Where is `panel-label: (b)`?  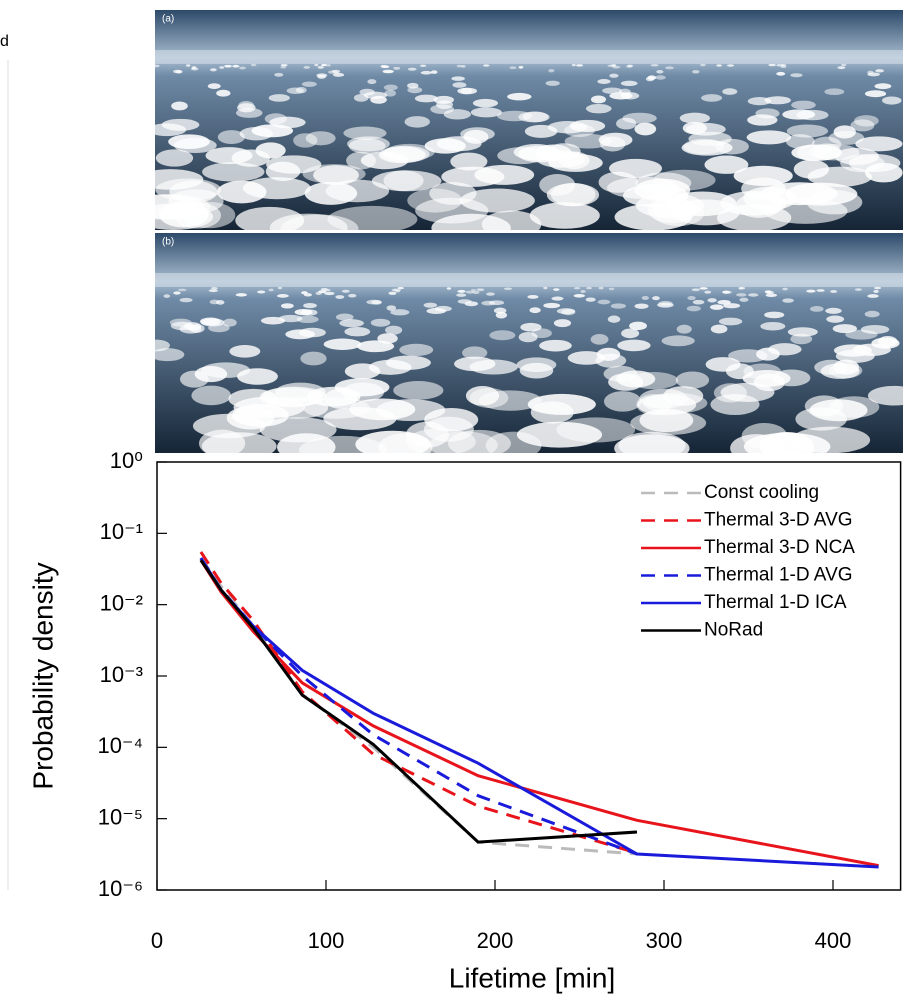
panel-label: (b) is located at coordinates (168, 242).